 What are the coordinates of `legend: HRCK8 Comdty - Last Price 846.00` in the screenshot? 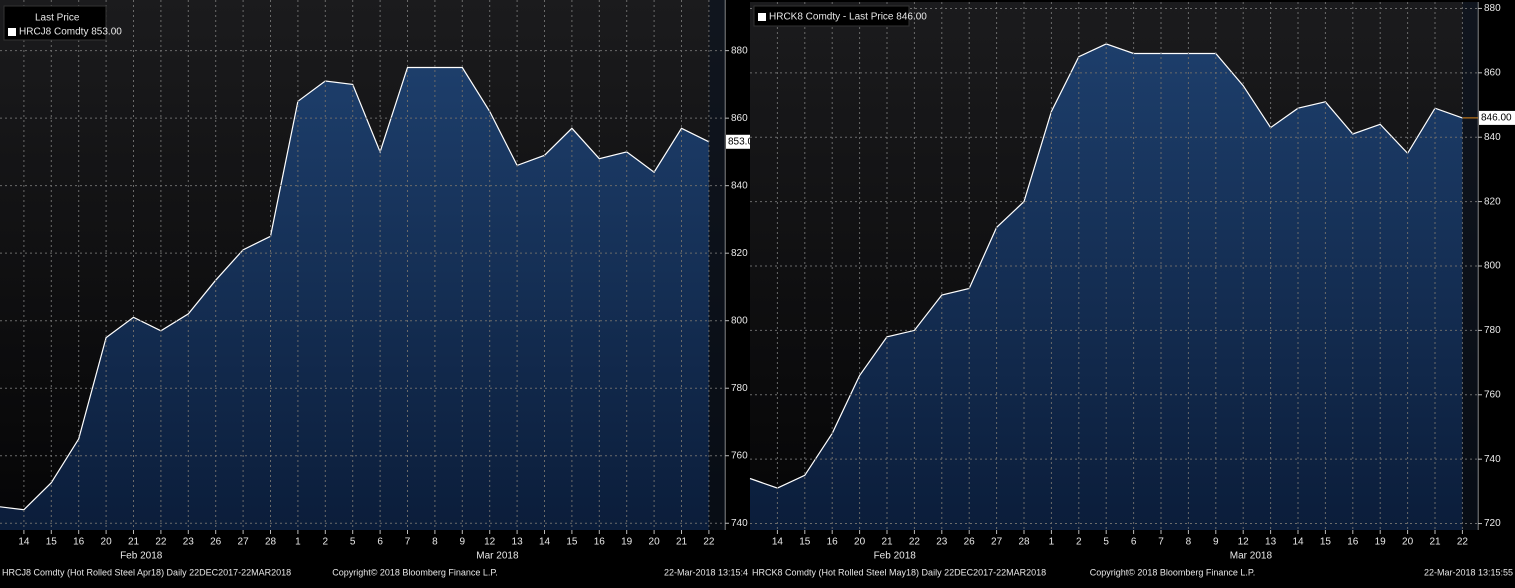 It's located at (840, 16).